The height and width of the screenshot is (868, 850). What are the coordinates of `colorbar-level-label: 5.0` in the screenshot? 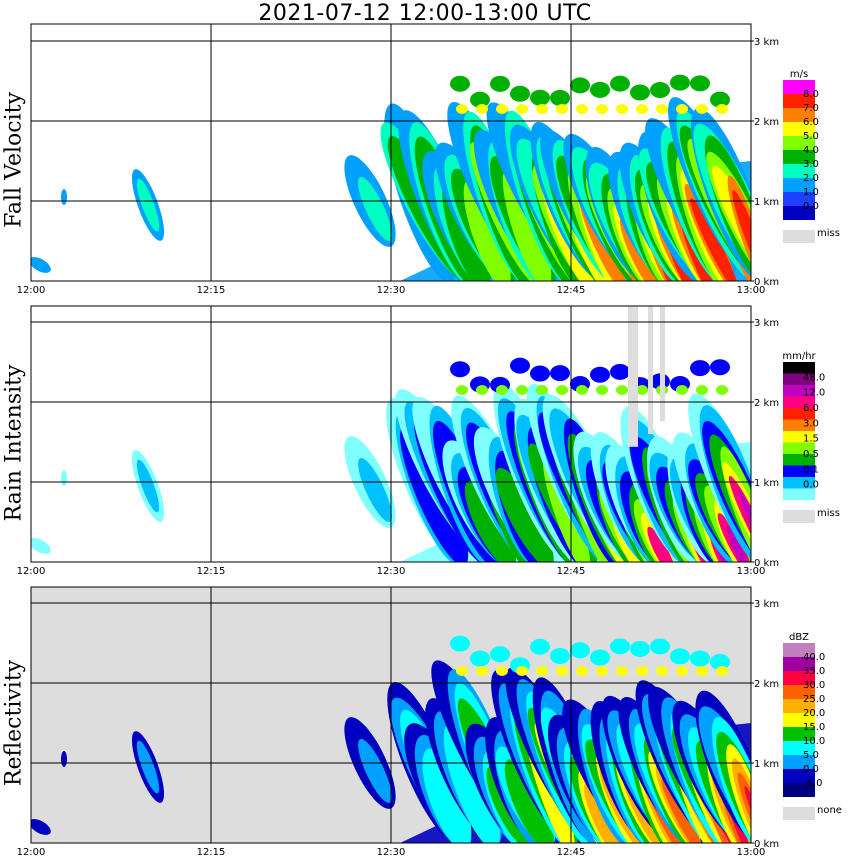 It's located at (811, 755).